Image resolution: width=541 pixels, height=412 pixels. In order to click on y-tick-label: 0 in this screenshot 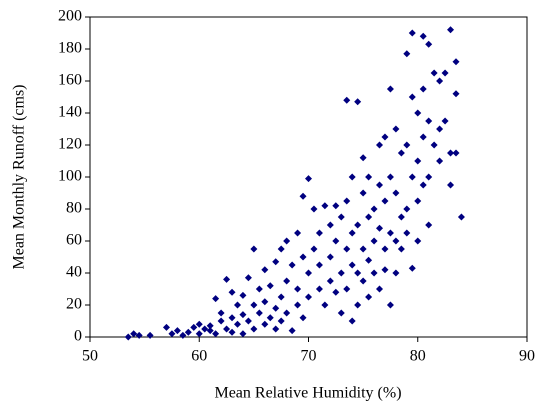, I will do `click(78, 336)`.